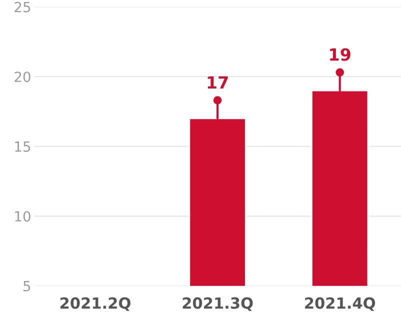 The height and width of the screenshot is (326, 401). Describe the element at coordinates (218, 82) in the screenshot. I see `data-label: 17` at that location.